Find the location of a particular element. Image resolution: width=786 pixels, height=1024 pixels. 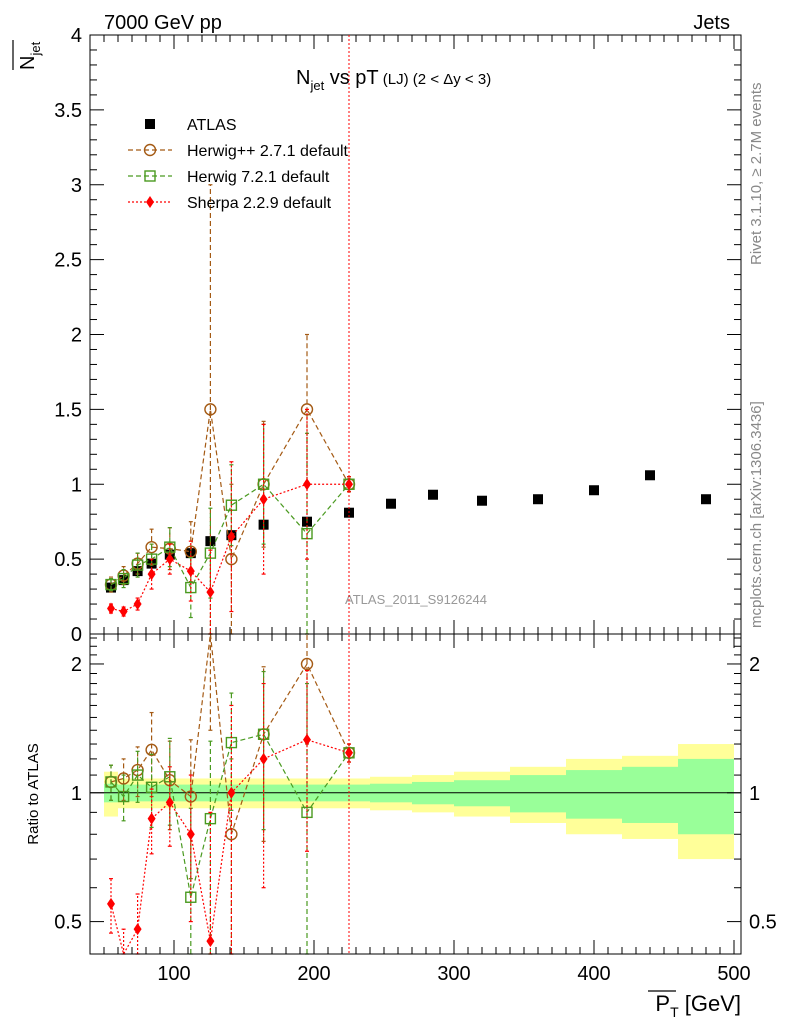

ratio-y-tick-label: 0.5 is located at coordinates (68, 923).